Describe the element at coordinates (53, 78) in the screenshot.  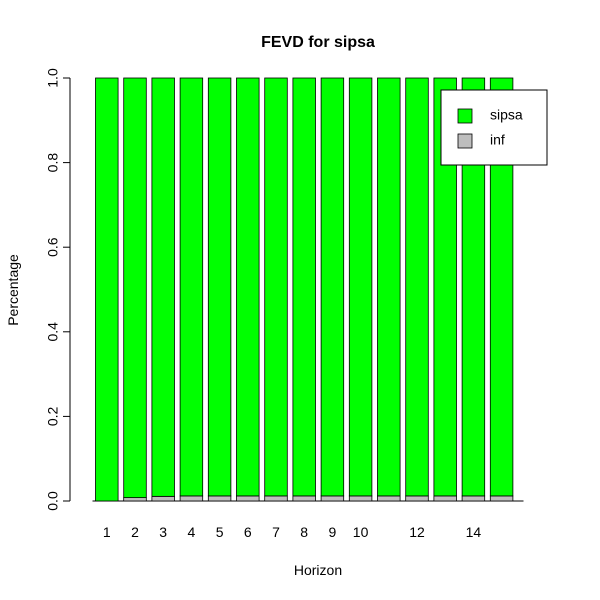
I see `y-tick-label: 1.0` at that location.